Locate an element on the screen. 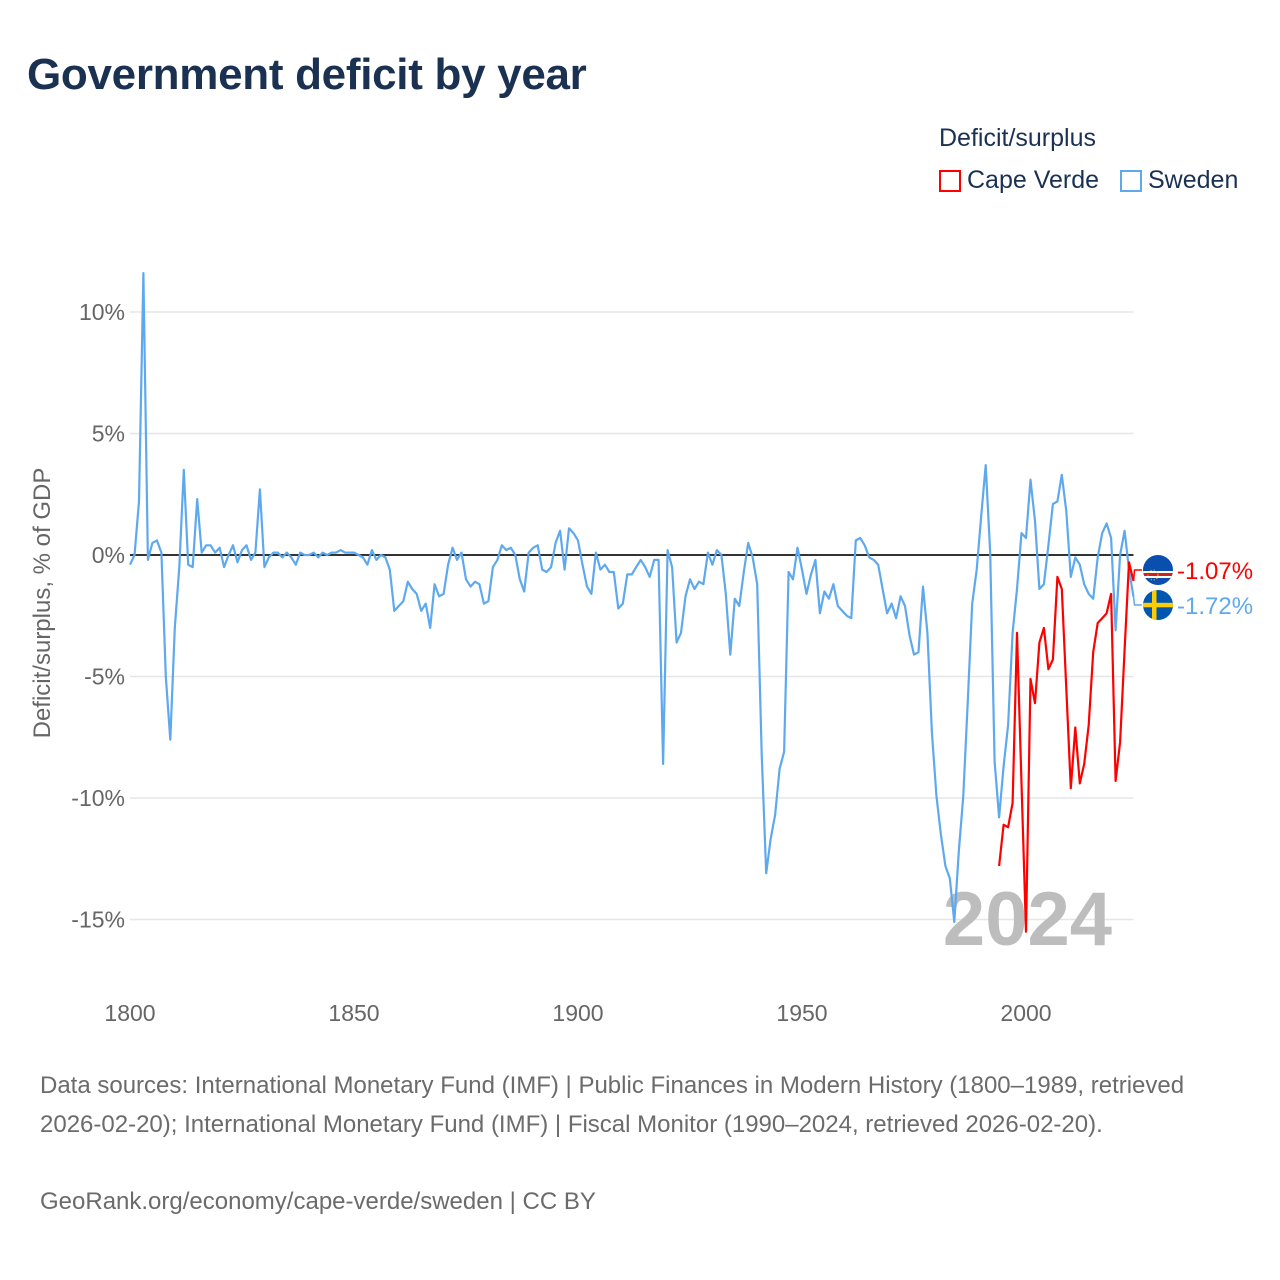  x-axis-ticks: 1800 1850 1900 1950 2000 is located at coordinates (577, 1013).